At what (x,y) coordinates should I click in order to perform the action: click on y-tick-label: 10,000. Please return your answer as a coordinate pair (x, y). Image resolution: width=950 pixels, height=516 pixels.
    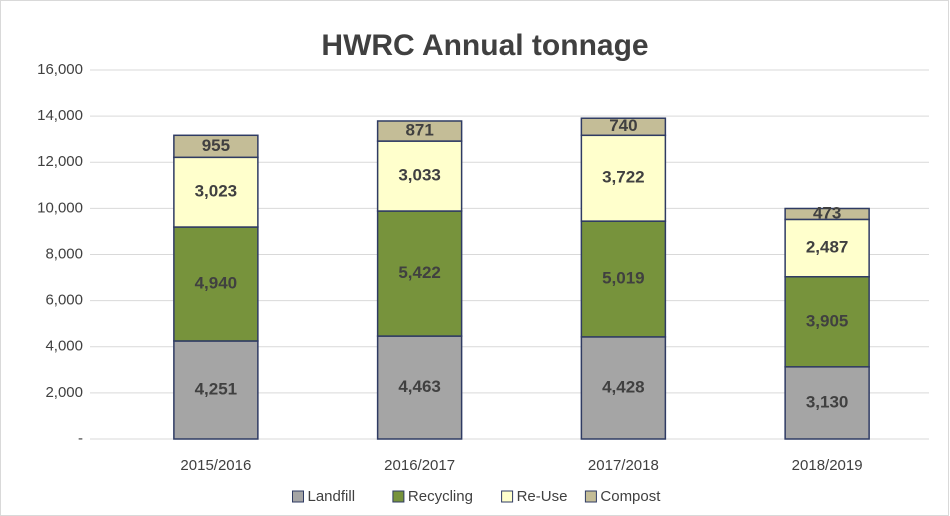
    Looking at the image, I should click on (60, 207).